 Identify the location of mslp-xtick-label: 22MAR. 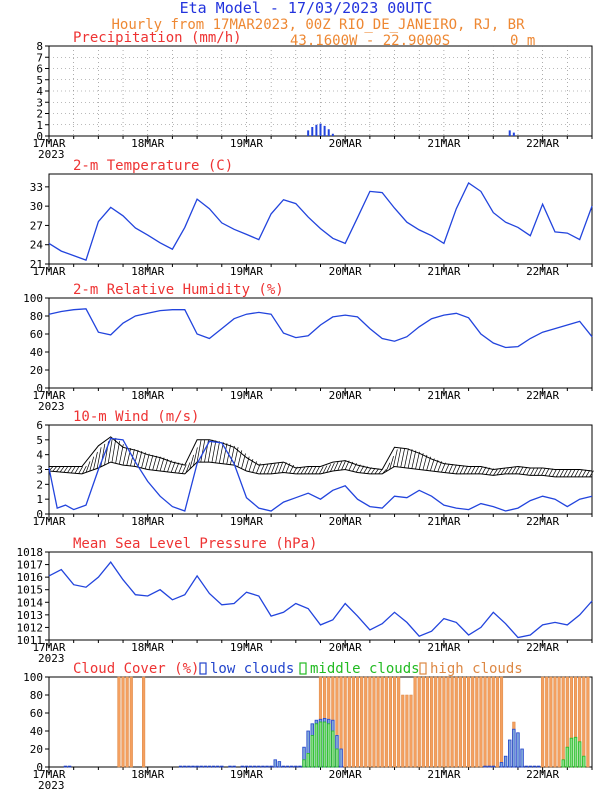
(542, 647).